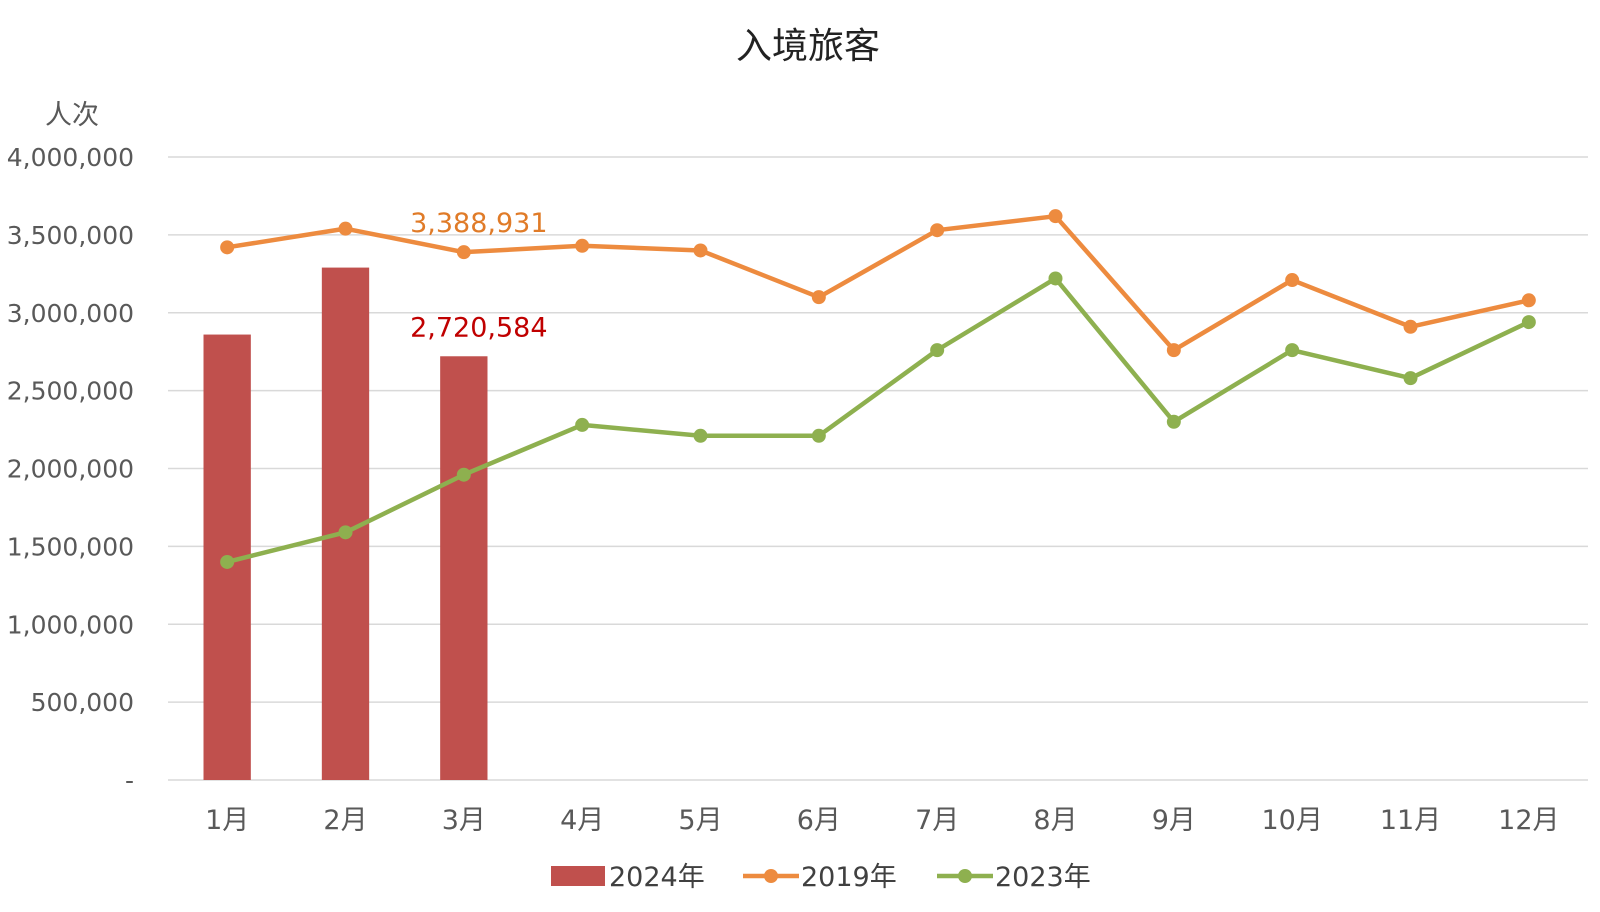 The width and height of the screenshot is (1600, 912). I want to click on legend: 2024年 2019年 2023年, so click(821, 877).